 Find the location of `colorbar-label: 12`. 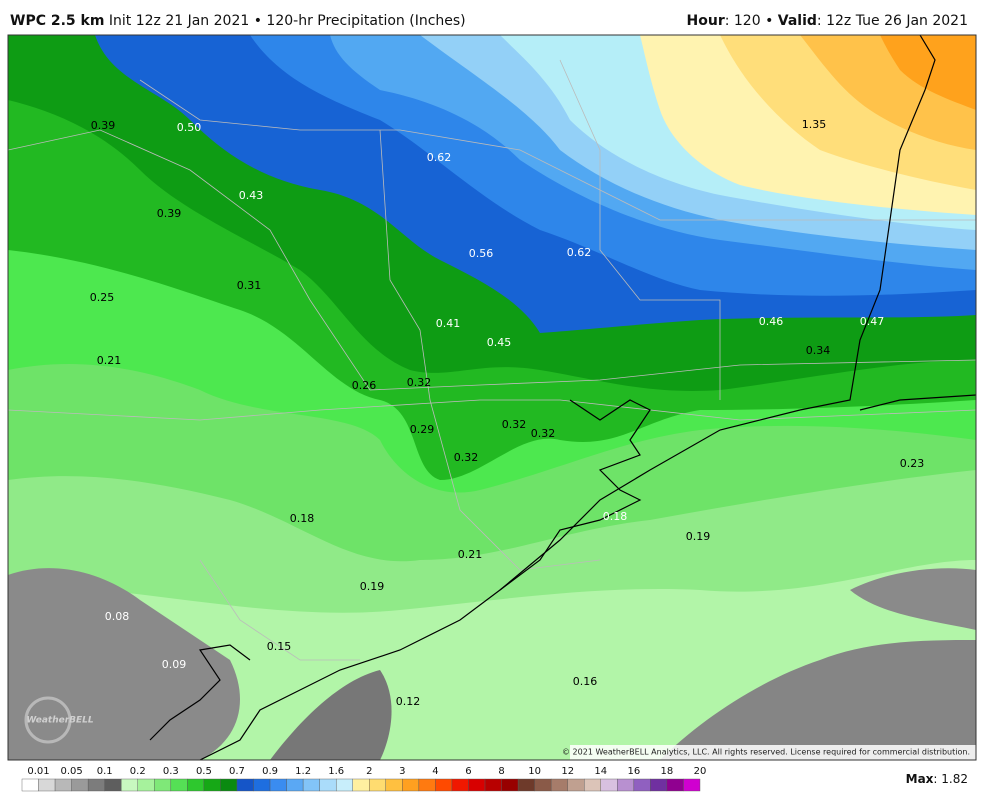

colorbar-label: 12 is located at coordinates (567, 771).